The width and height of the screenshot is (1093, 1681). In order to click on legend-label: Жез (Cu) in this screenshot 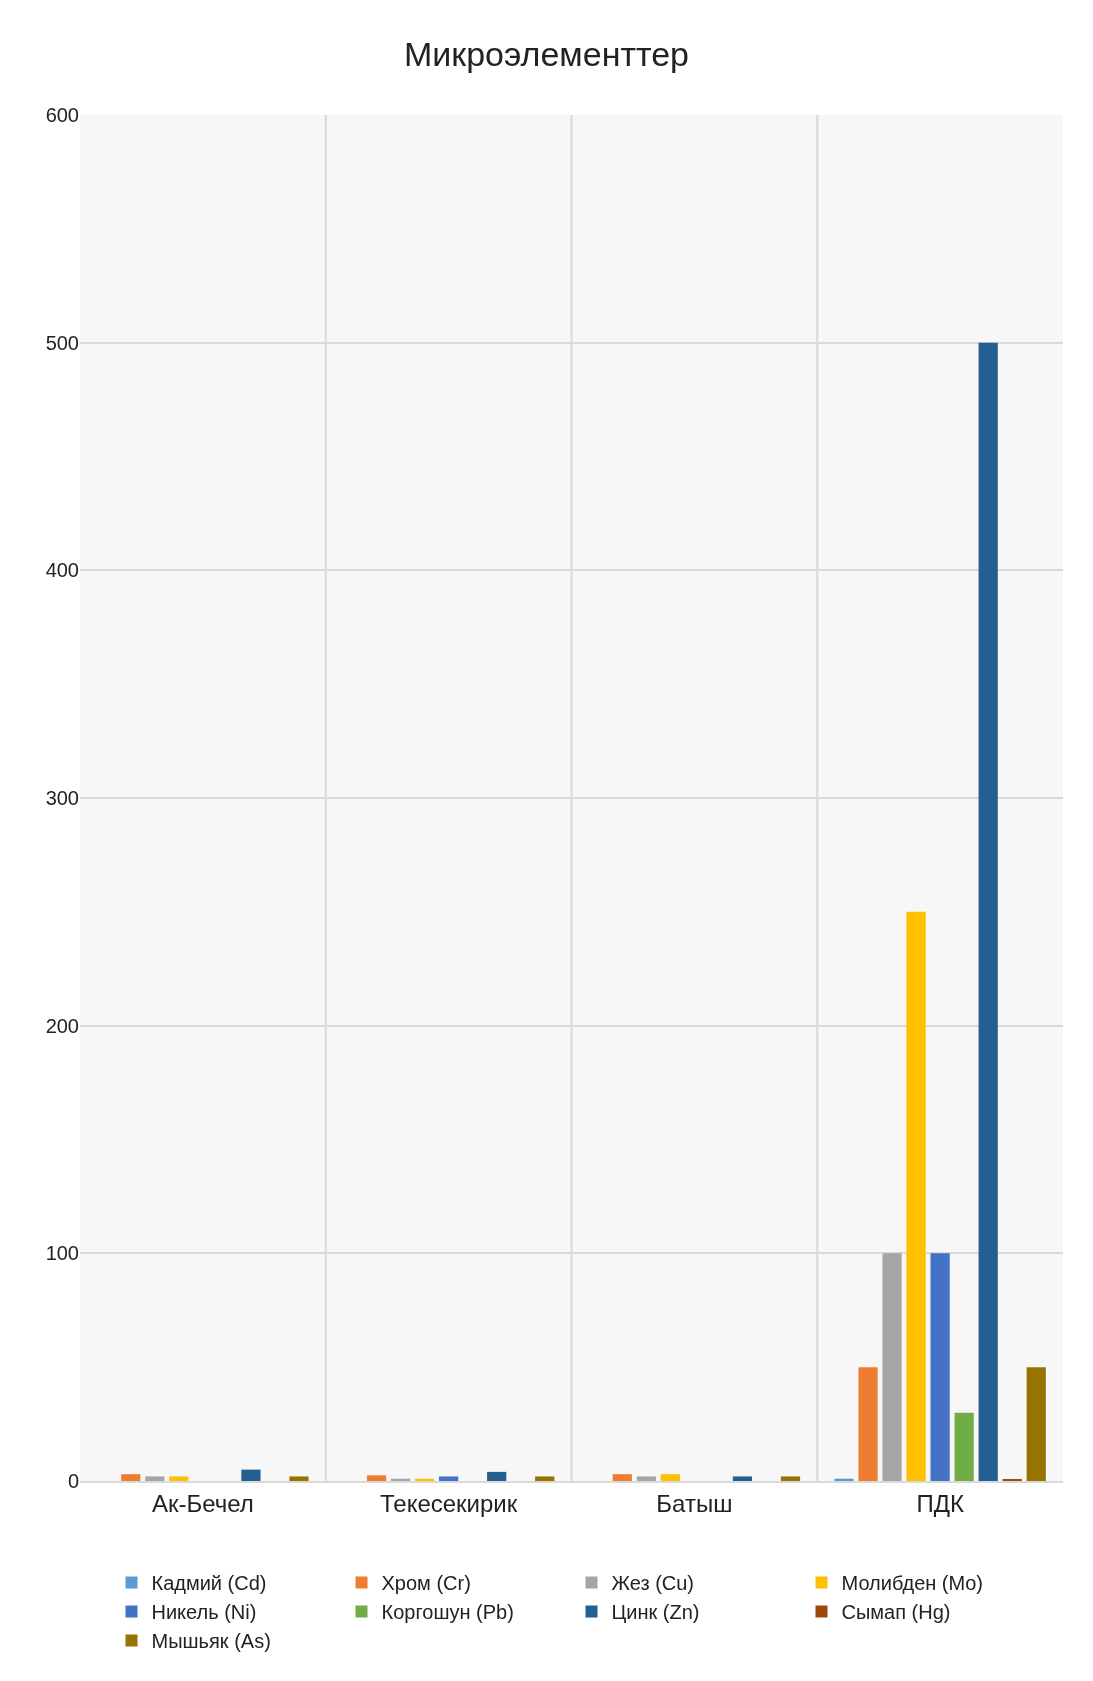, I will do `click(653, 1583)`.